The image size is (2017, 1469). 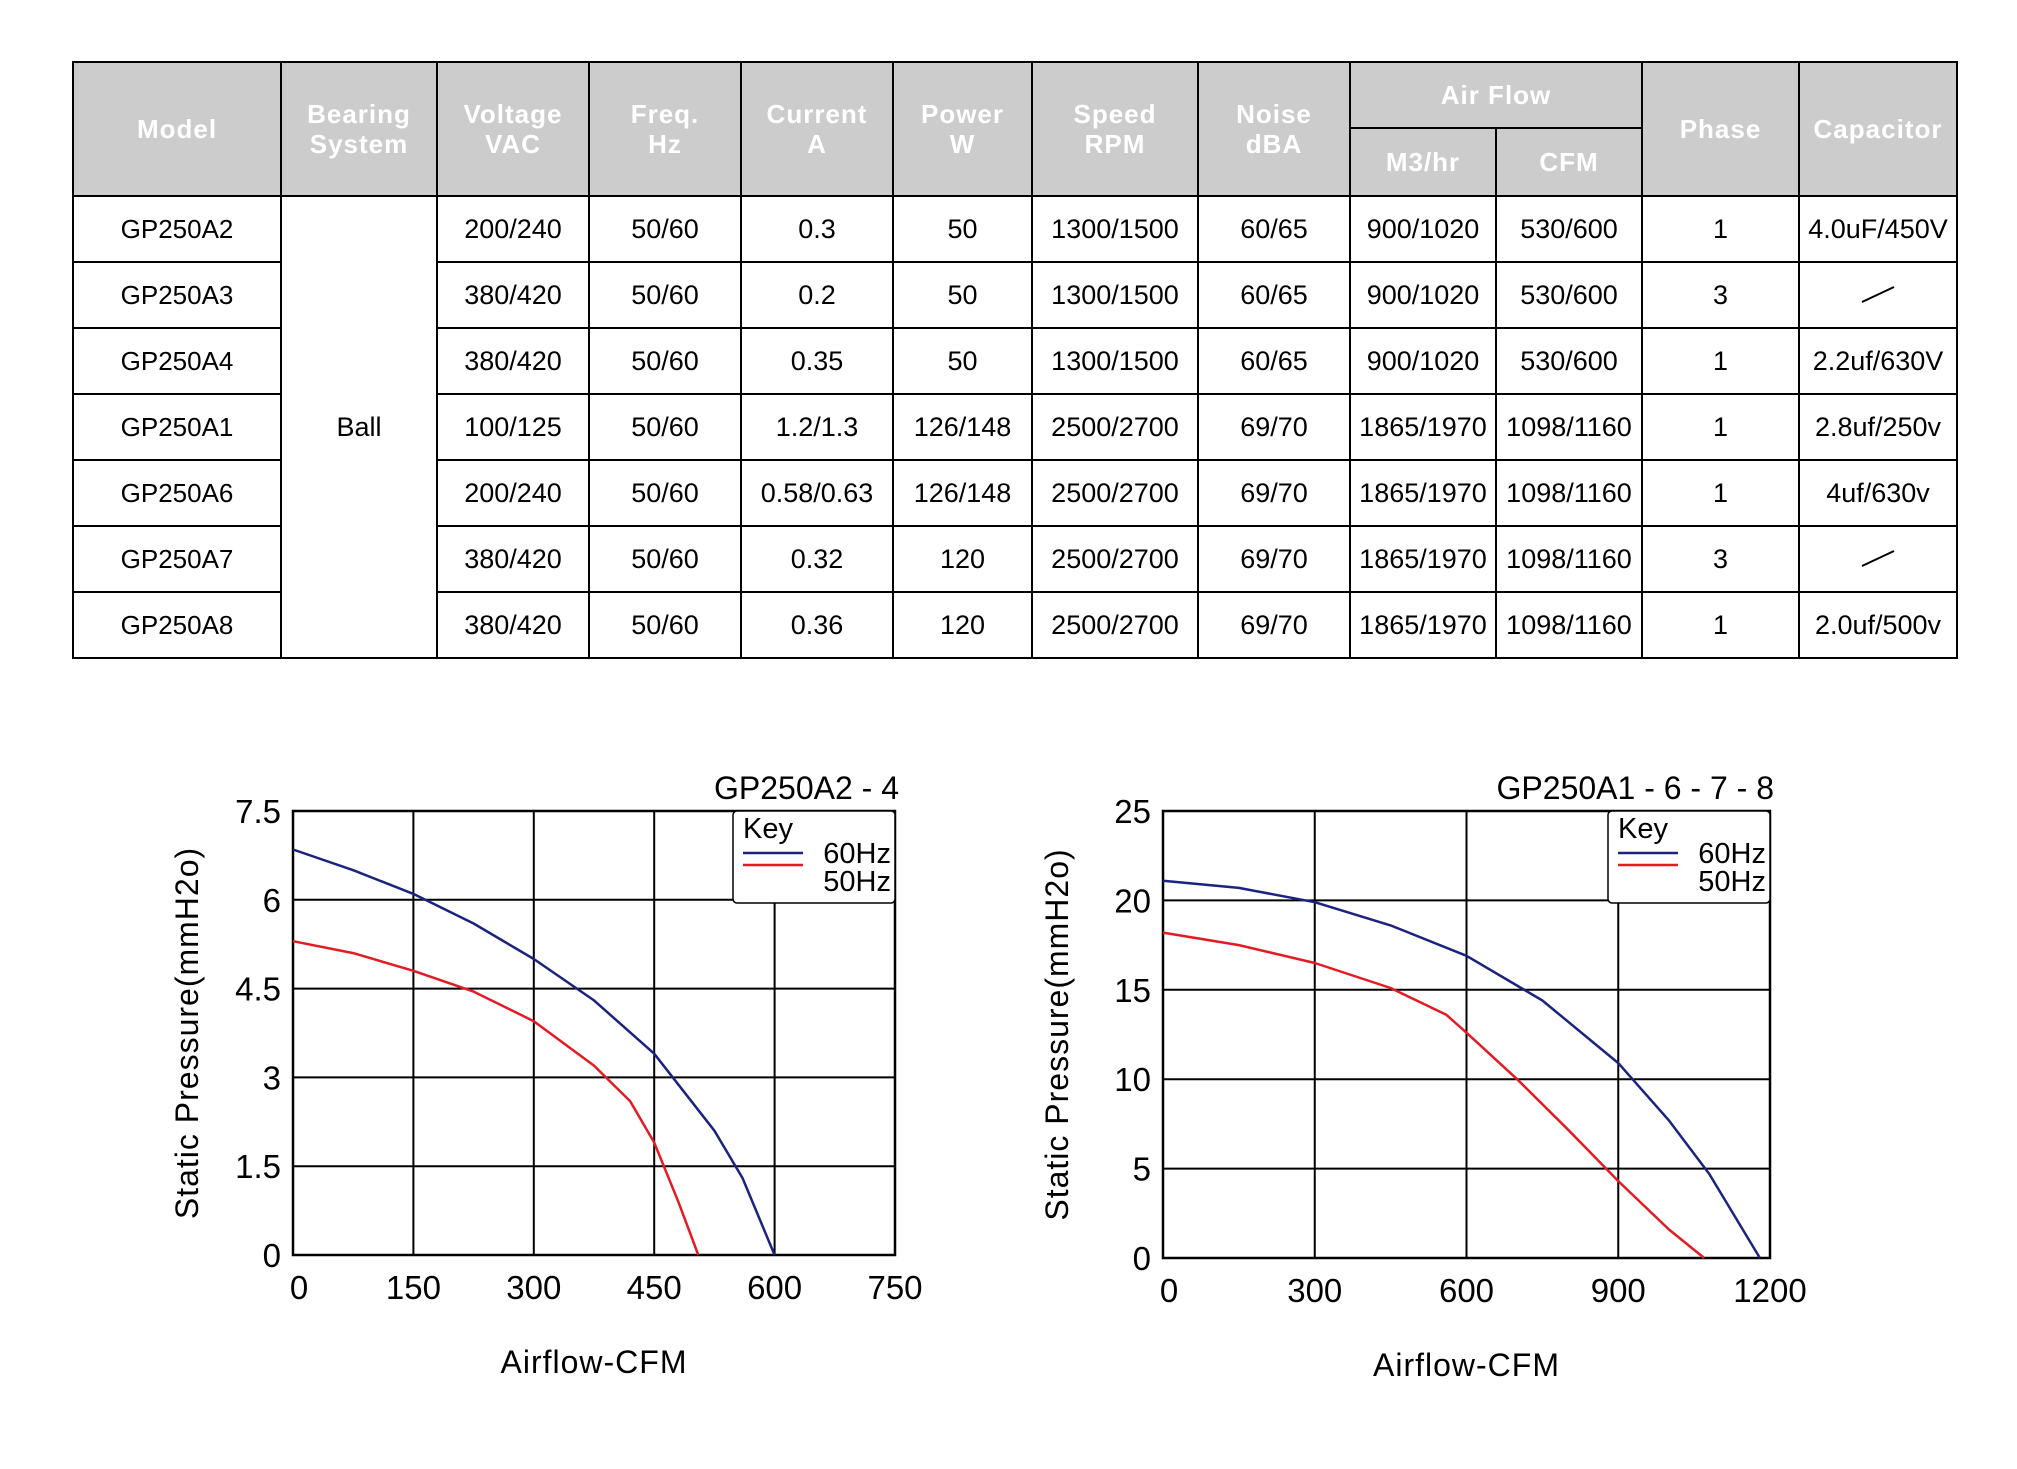 I want to click on cell-model: GP250A2, so click(x=177, y=229).